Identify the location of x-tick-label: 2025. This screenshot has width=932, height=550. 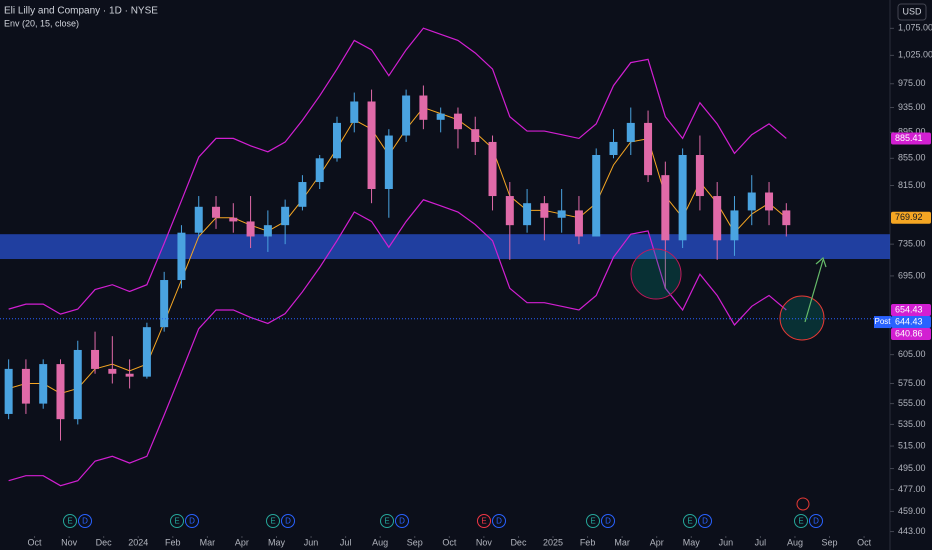
(553, 542).